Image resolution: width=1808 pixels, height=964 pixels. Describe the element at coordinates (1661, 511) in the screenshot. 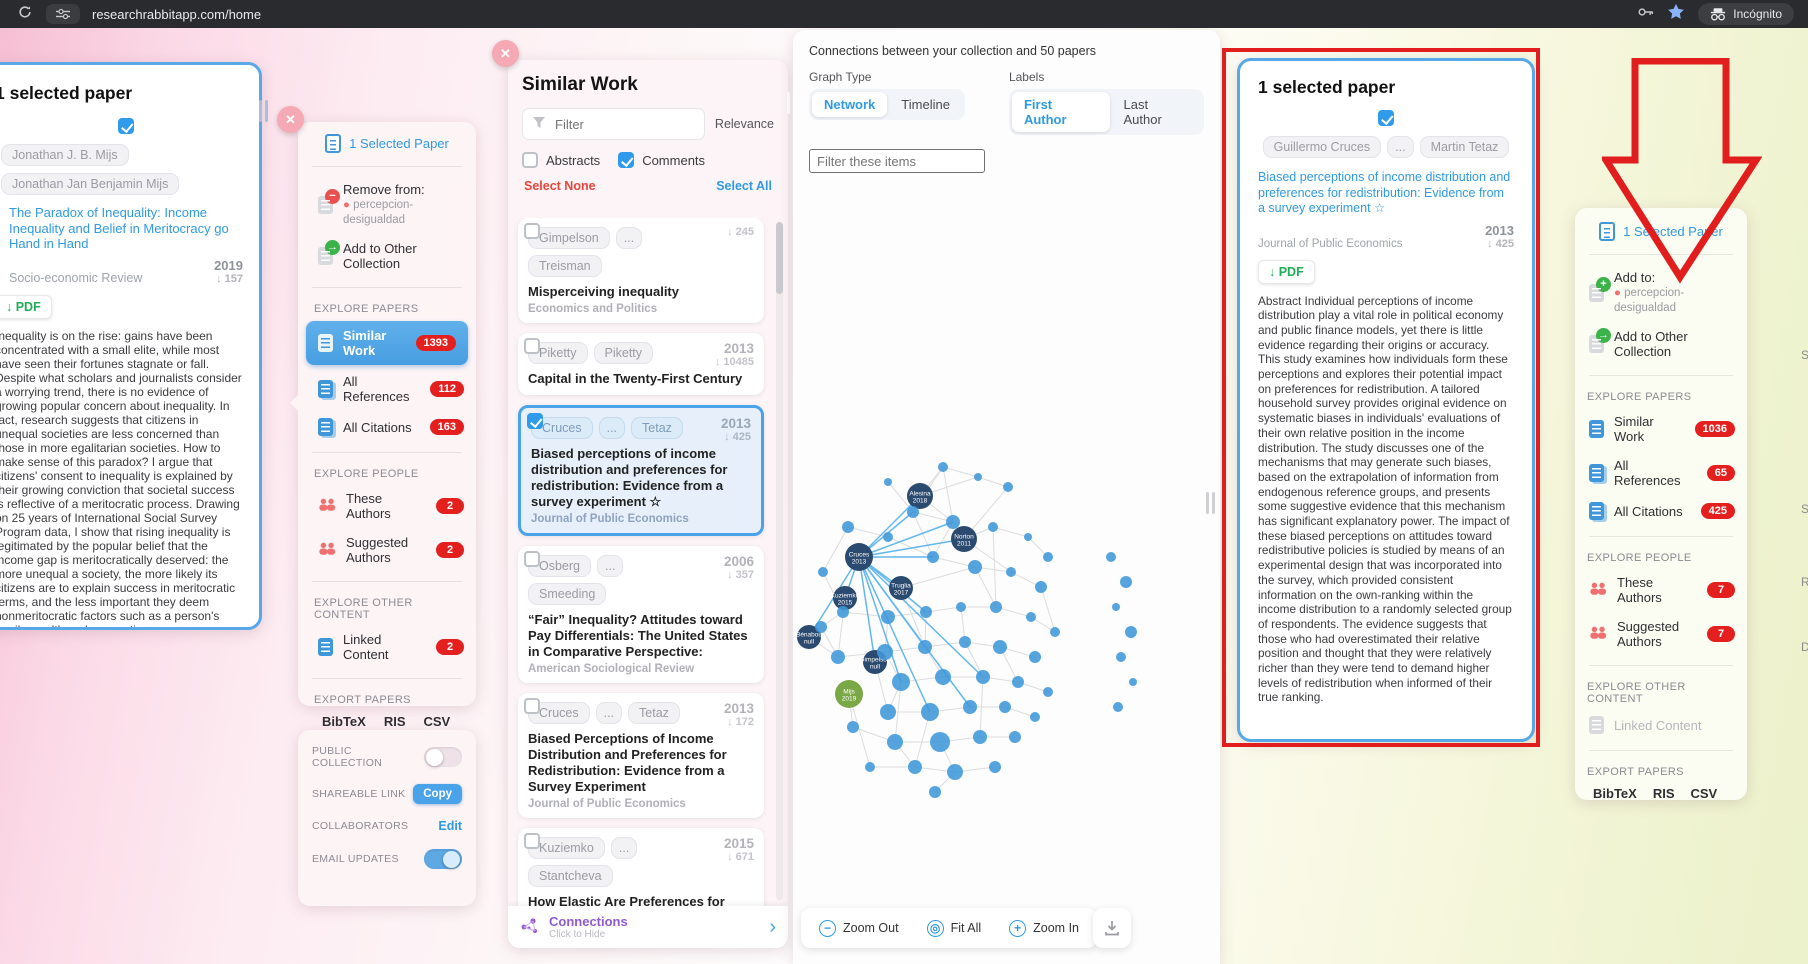

I see `menu-item-all-citations: All Citations 425` at that location.